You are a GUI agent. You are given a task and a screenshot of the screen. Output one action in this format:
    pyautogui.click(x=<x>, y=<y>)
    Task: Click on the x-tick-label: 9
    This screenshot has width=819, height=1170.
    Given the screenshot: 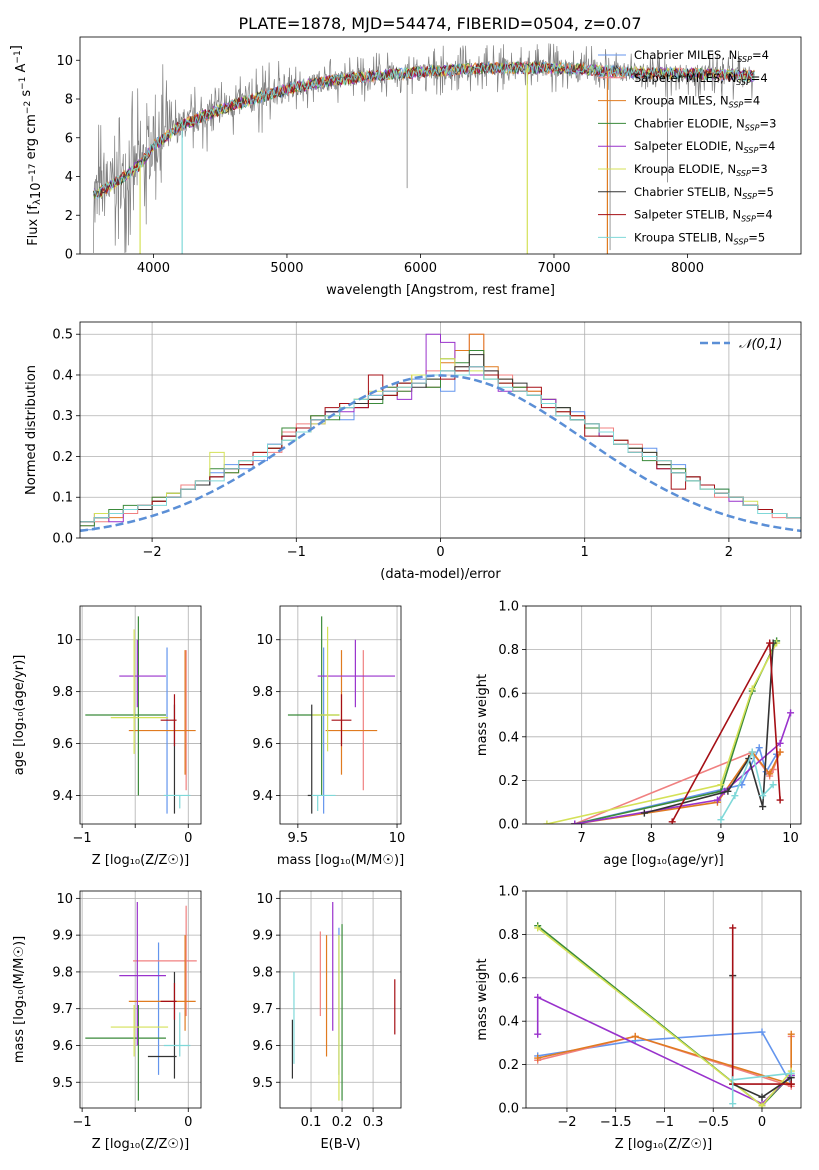 What is the action you would take?
    pyautogui.click(x=721, y=838)
    